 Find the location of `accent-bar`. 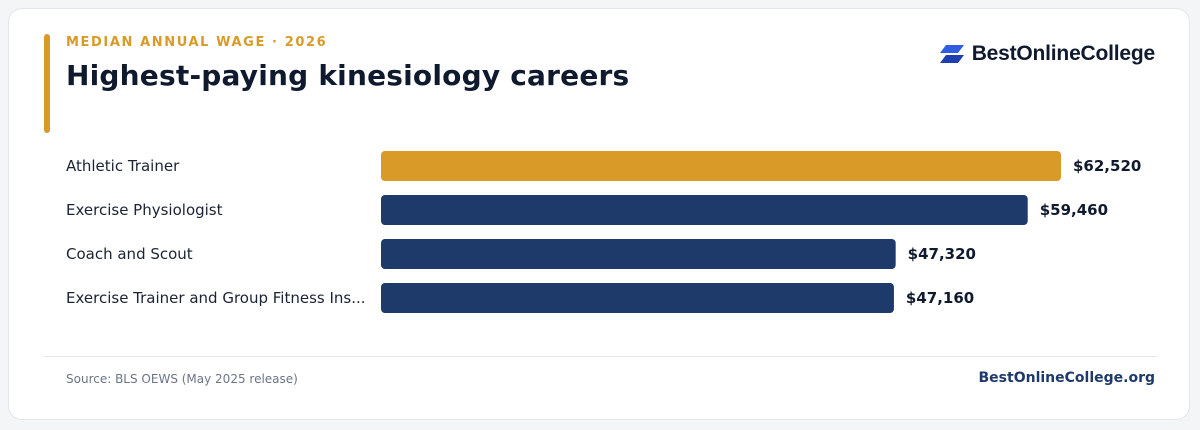

accent-bar is located at coordinates (47, 83).